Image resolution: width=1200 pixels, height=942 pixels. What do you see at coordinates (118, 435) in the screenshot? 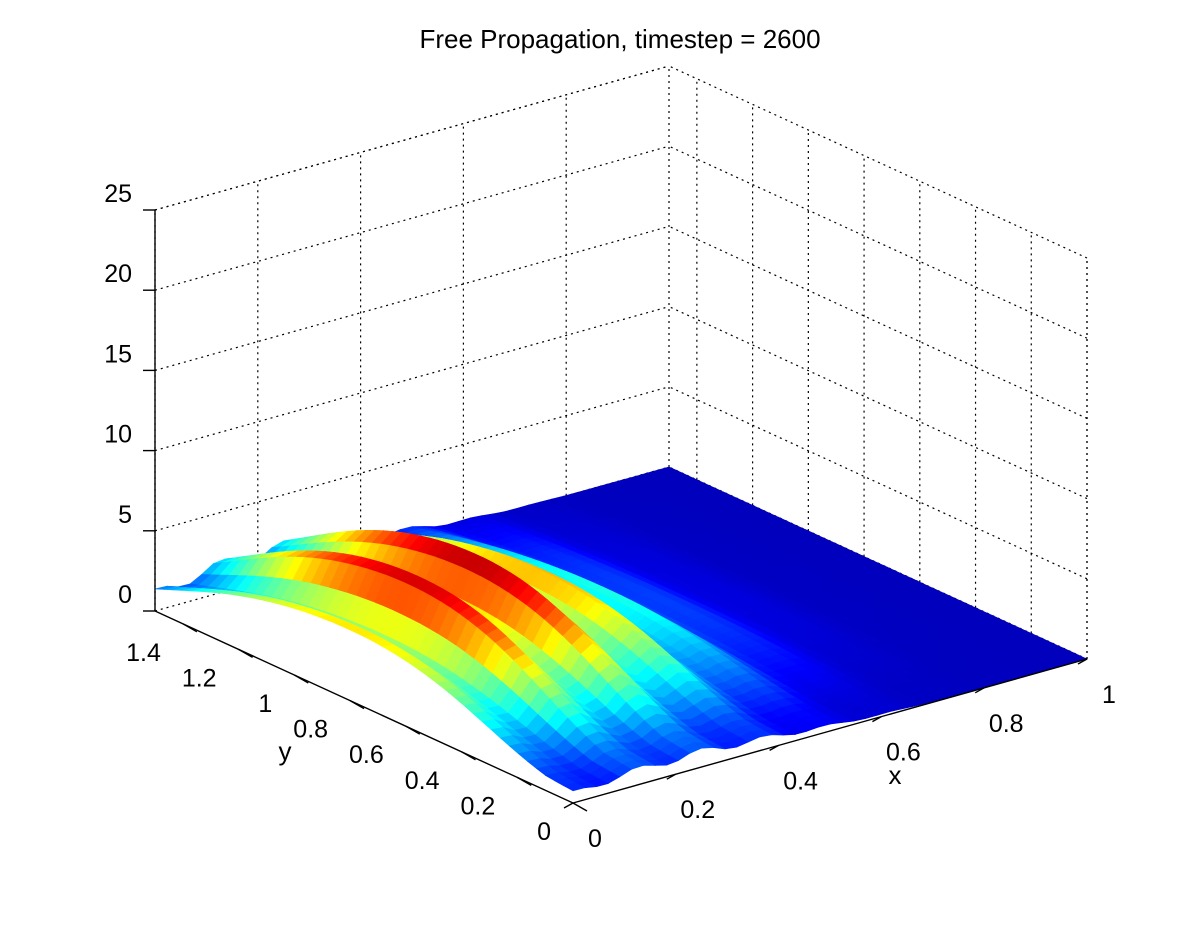
I see `z-tick-label: 10` at bounding box center [118, 435].